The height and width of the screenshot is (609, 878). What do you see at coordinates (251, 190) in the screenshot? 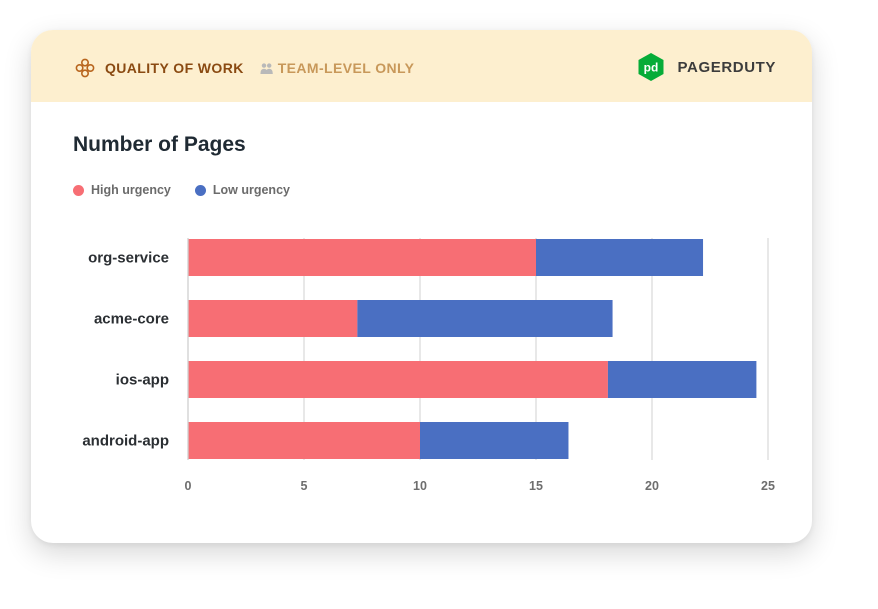
I see `legend-label-low-urgency: Low urgency` at bounding box center [251, 190].